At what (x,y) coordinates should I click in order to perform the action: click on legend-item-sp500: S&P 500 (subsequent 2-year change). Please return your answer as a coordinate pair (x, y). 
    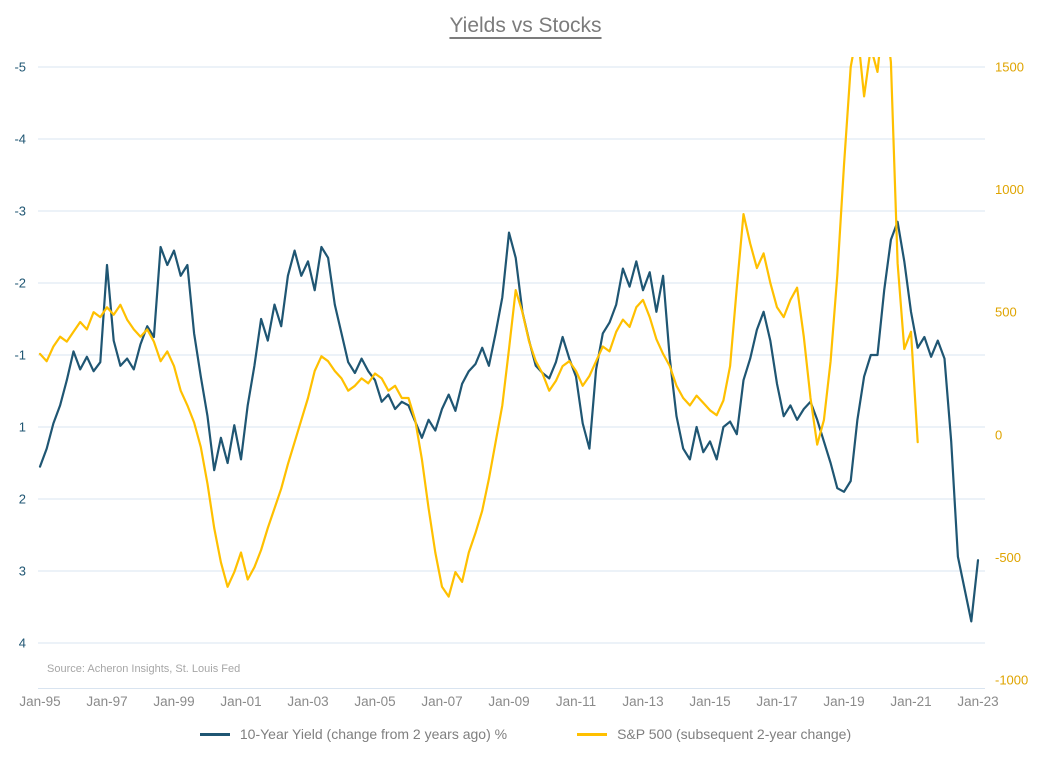
    Looking at the image, I should click on (714, 734).